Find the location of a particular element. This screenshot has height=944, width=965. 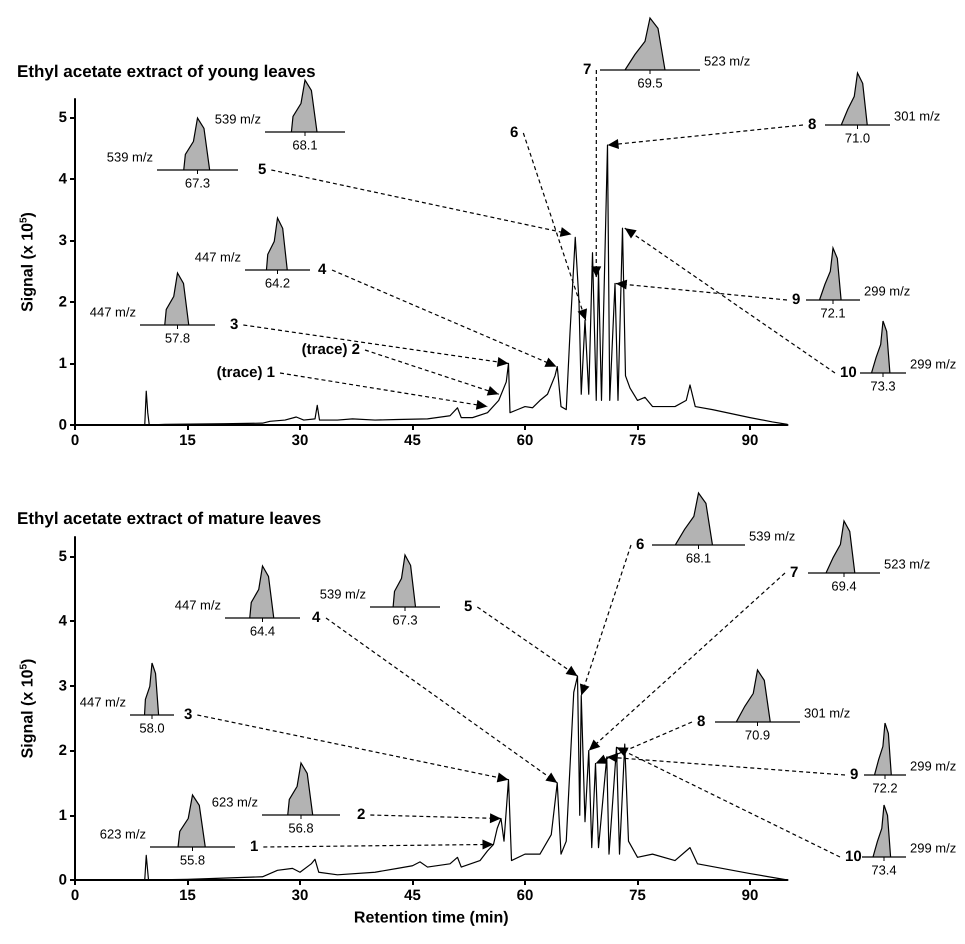

text: 73.4 is located at coordinates (884, 870).